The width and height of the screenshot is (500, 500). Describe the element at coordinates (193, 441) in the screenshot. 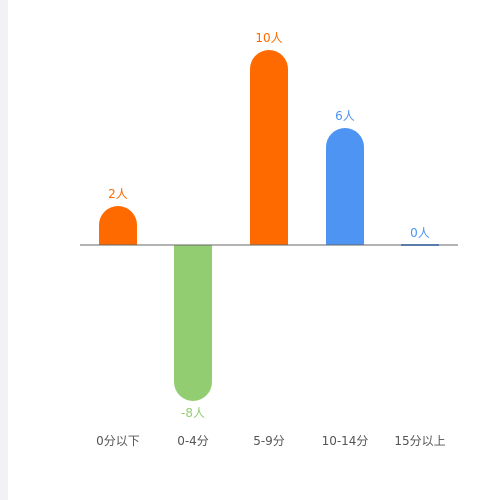

I see `x-tick-label-1: 0-4分` at that location.